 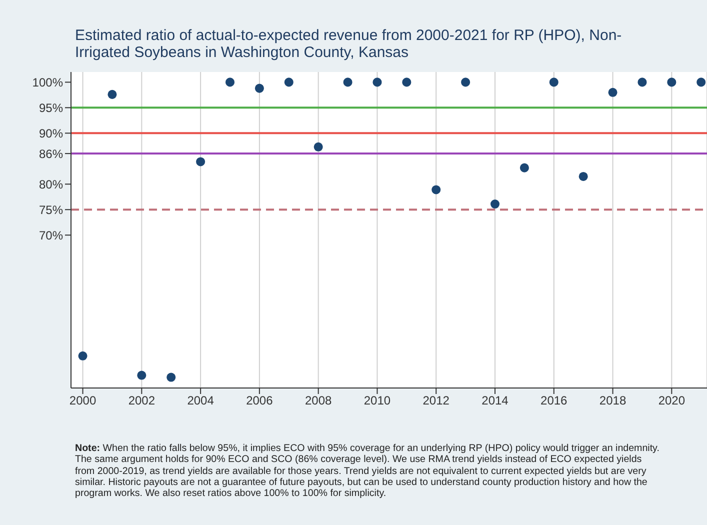 I want to click on chart-title: Estimated ratio of actual-to-expected revenue from 2000-2021 for RP (HPO), Non-Irrigated Soybeans in Washington County, Kansas, so click(x=349, y=44).